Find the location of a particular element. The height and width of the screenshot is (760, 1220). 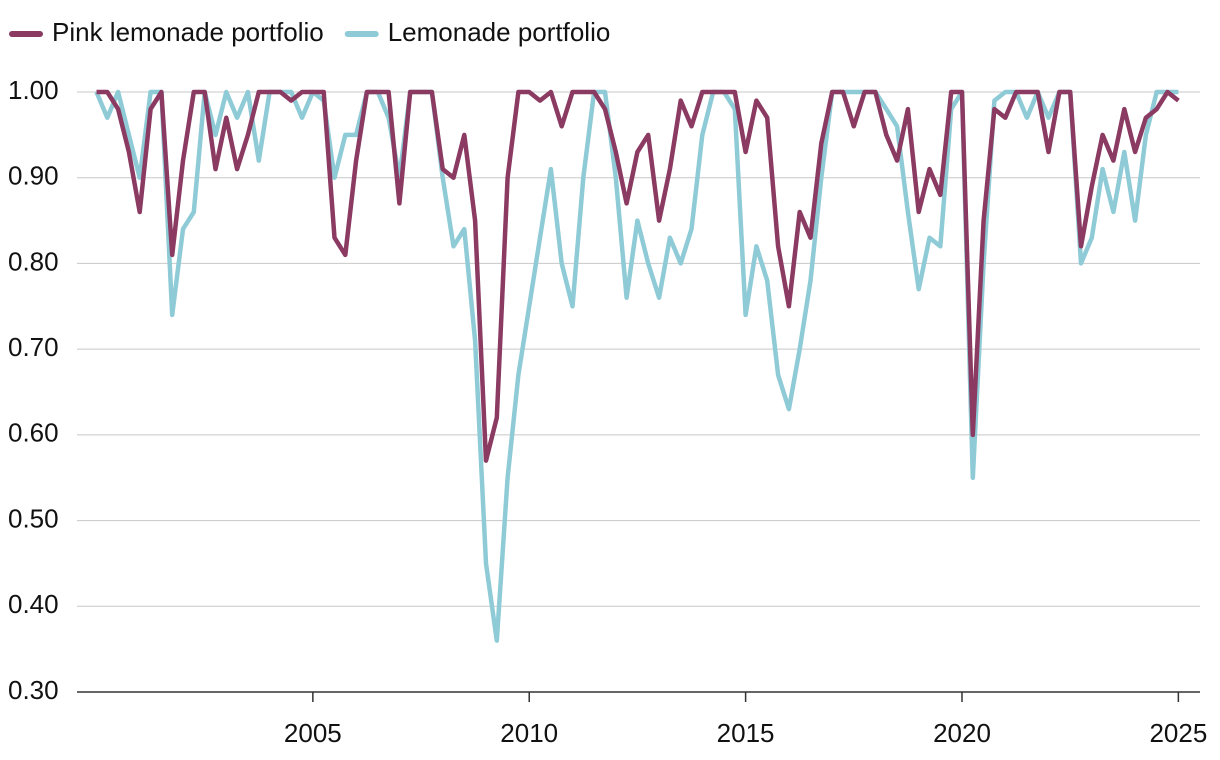

y-tick-label: 0.70 is located at coordinates (33, 347).